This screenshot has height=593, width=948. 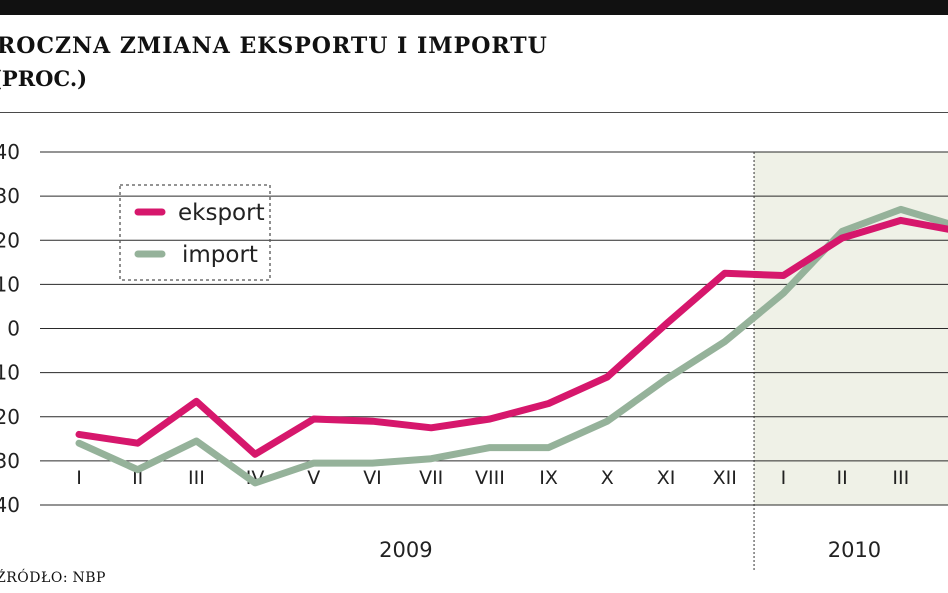 What do you see at coordinates (313, 478) in the screenshot?
I see `x-tick-label: V` at bounding box center [313, 478].